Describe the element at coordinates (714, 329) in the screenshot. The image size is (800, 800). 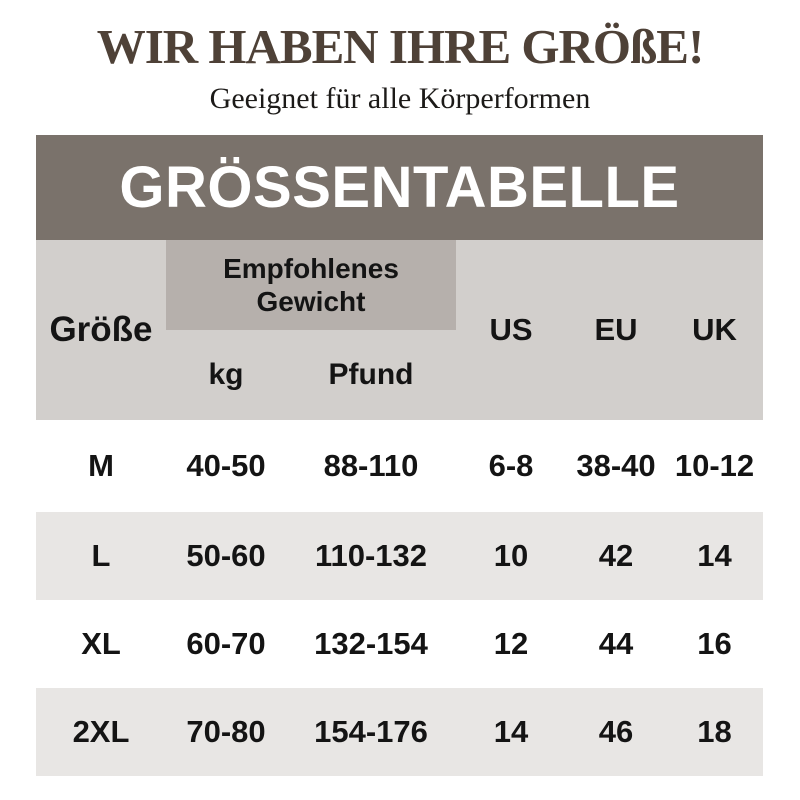
I see `column-header-uk: UK` at that location.